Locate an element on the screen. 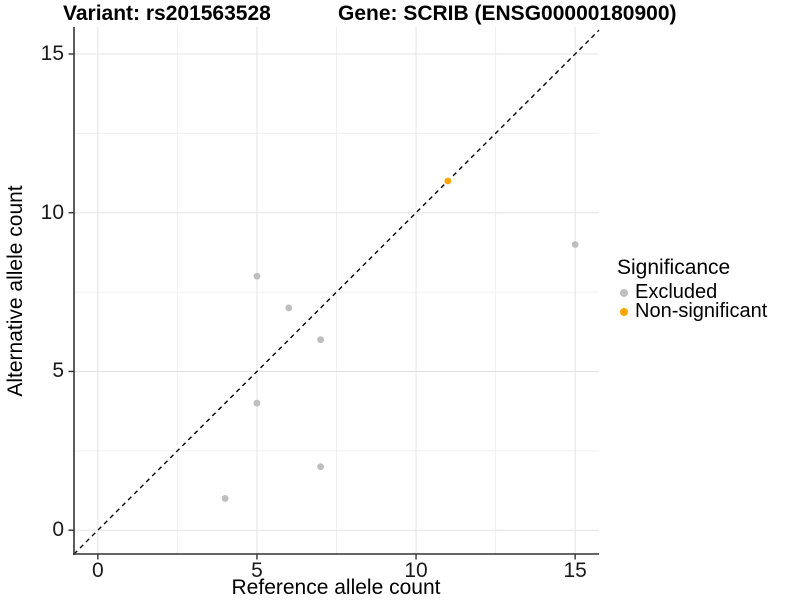  x-tick-label: 5 is located at coordinates (257, 570).